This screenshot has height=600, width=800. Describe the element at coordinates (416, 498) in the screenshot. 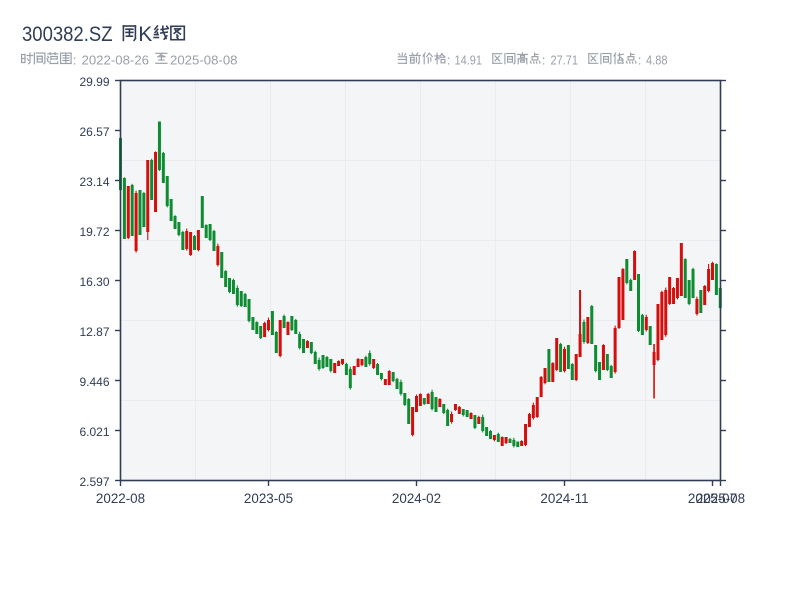

I see `svg-text: 2024-02` at that location.